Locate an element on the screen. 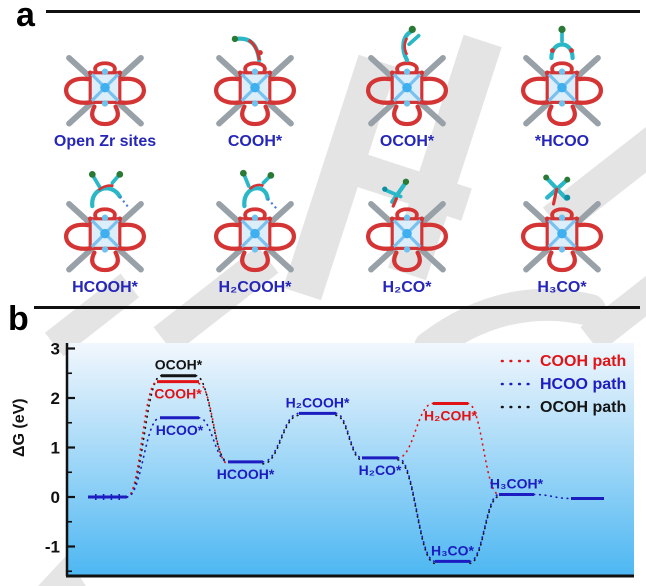 Image resolution: width=646 pixels, height=586 pixels. structure-label: HCOOH* is located at coordinates (105, 287).